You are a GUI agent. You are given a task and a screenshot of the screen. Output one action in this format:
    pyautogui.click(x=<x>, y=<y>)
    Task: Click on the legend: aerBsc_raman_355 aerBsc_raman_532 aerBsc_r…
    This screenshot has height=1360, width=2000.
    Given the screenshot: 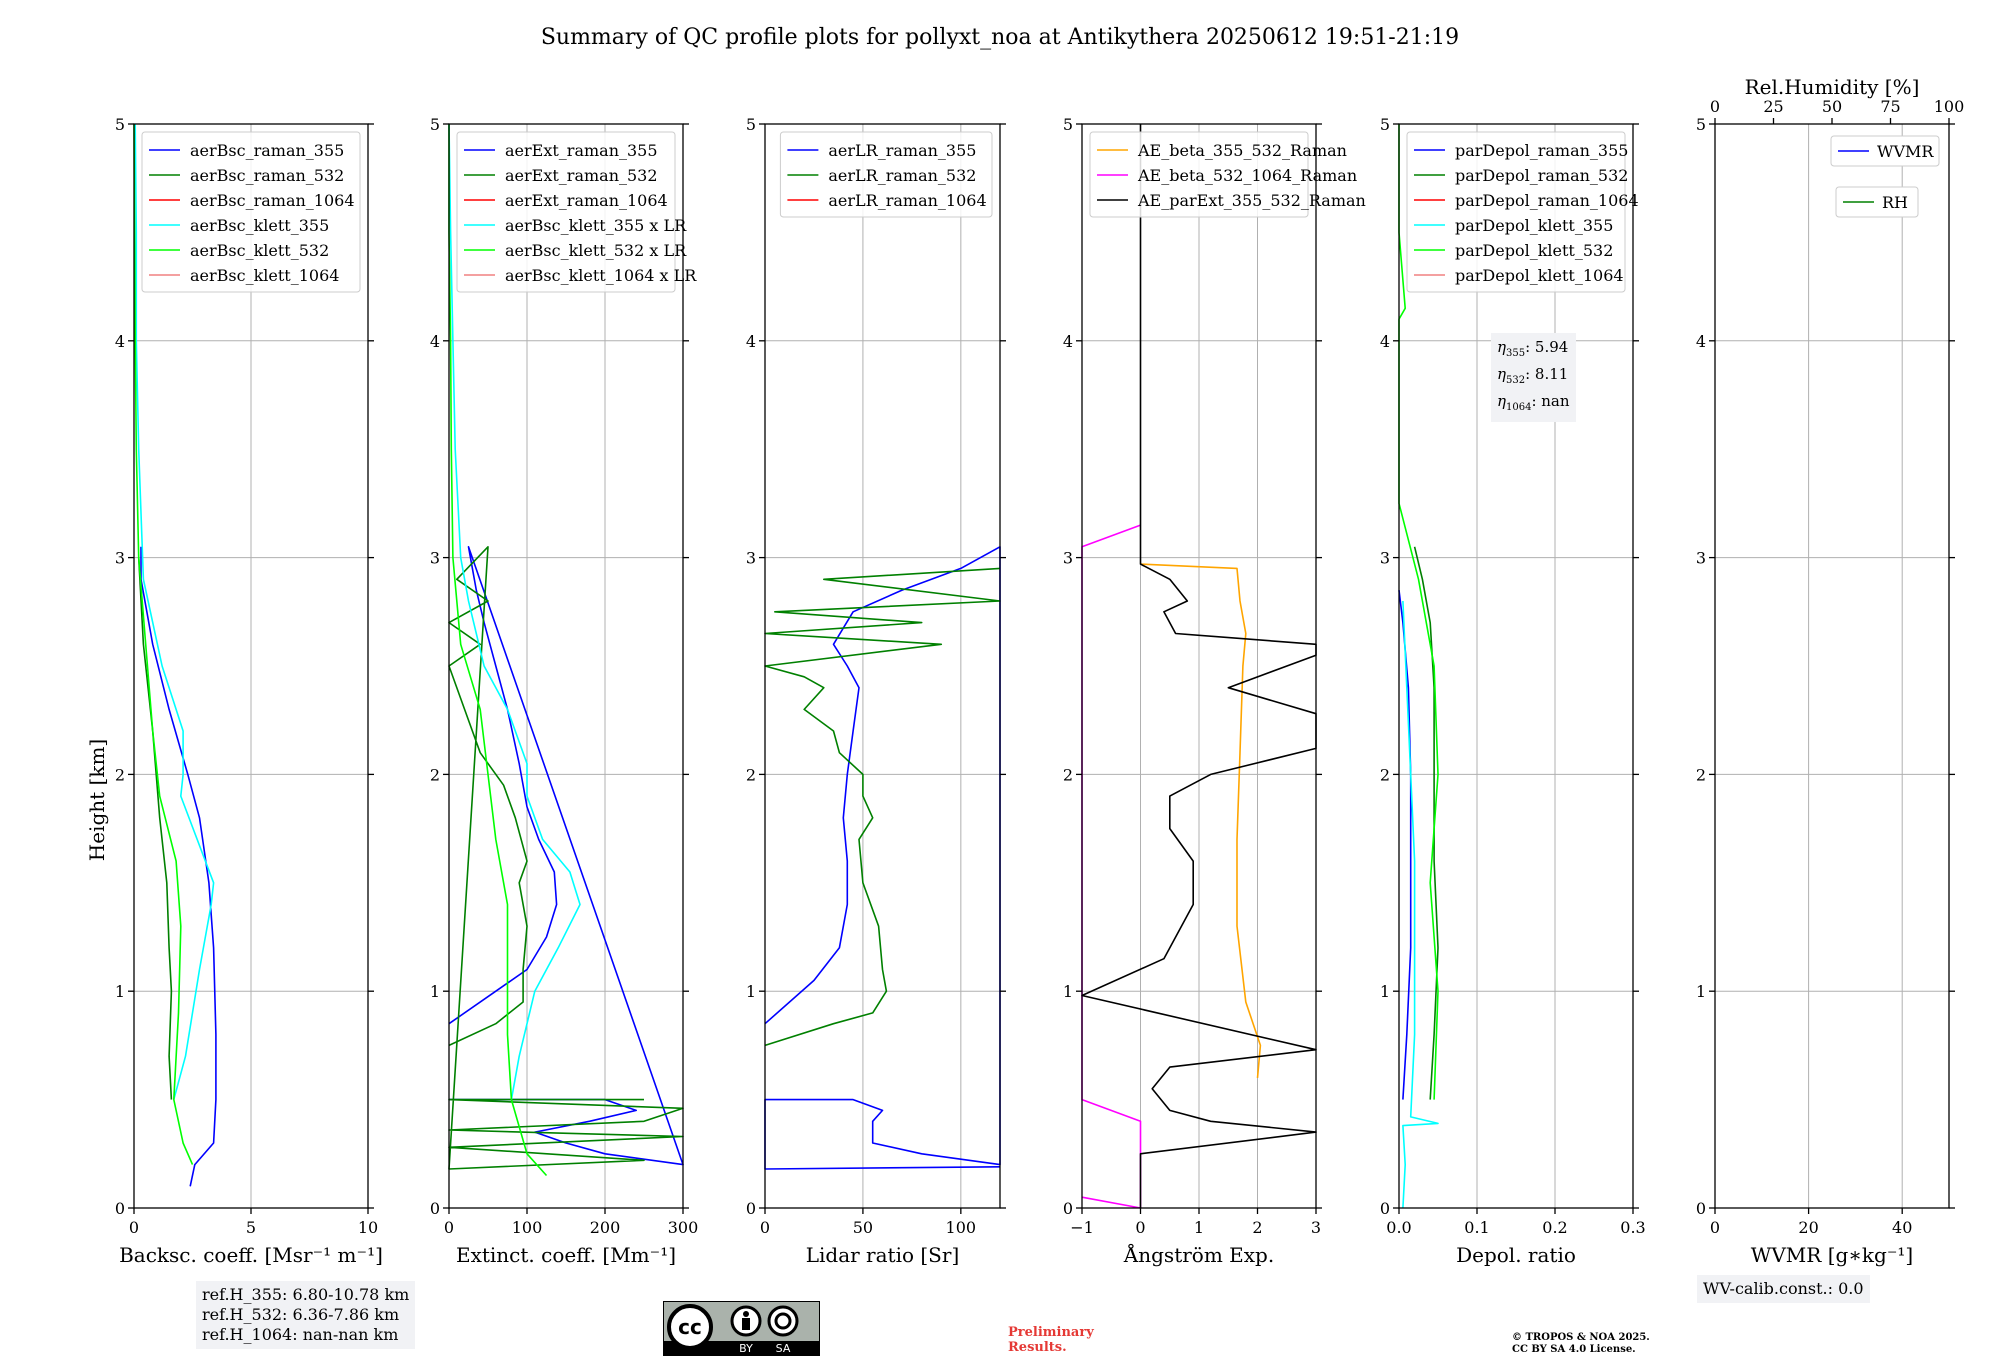 What is the action you would take?
    pyautogui.click(x=251, y=212)
    